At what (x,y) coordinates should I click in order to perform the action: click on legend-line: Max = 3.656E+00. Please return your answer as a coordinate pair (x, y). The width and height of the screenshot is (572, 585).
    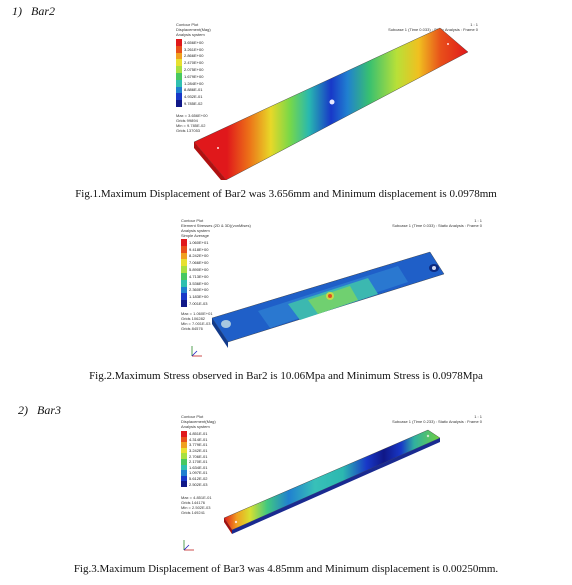
    Looking at the image, I should click on (192, 115).